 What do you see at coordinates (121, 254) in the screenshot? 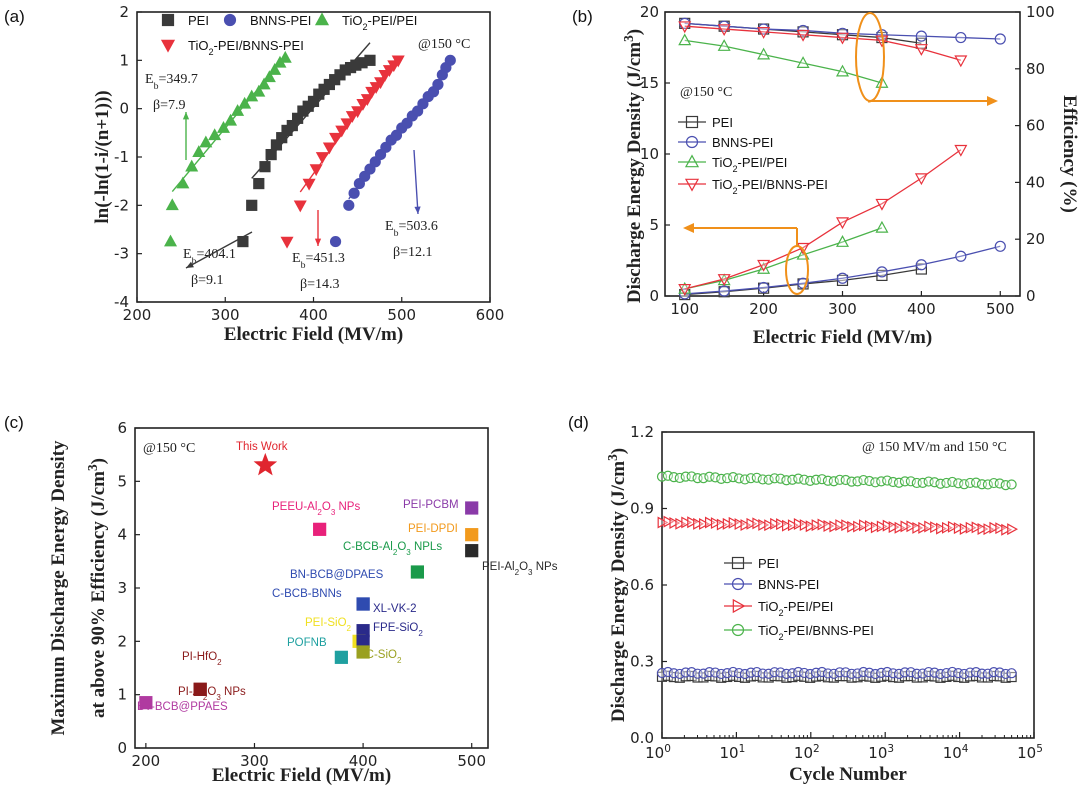
I see `y-tick-label: -3` at bounding box center [121, 254].